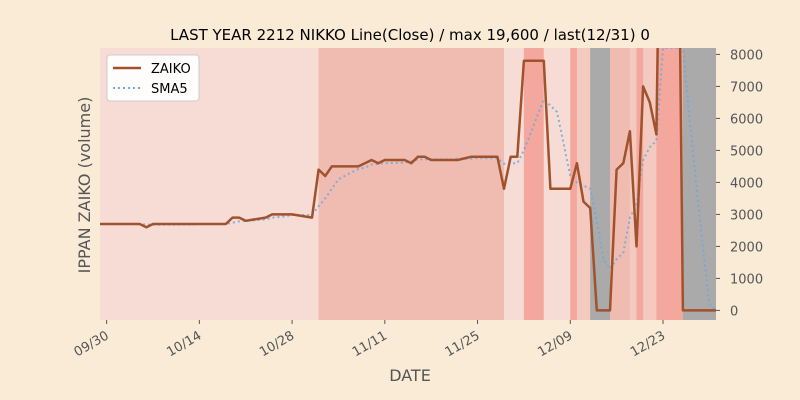 The height and width of the screenshot is (400, 800). Describe the element at coordinates (746, 55) in the screenshot. I see `y-tick-label: 8000` at that location.